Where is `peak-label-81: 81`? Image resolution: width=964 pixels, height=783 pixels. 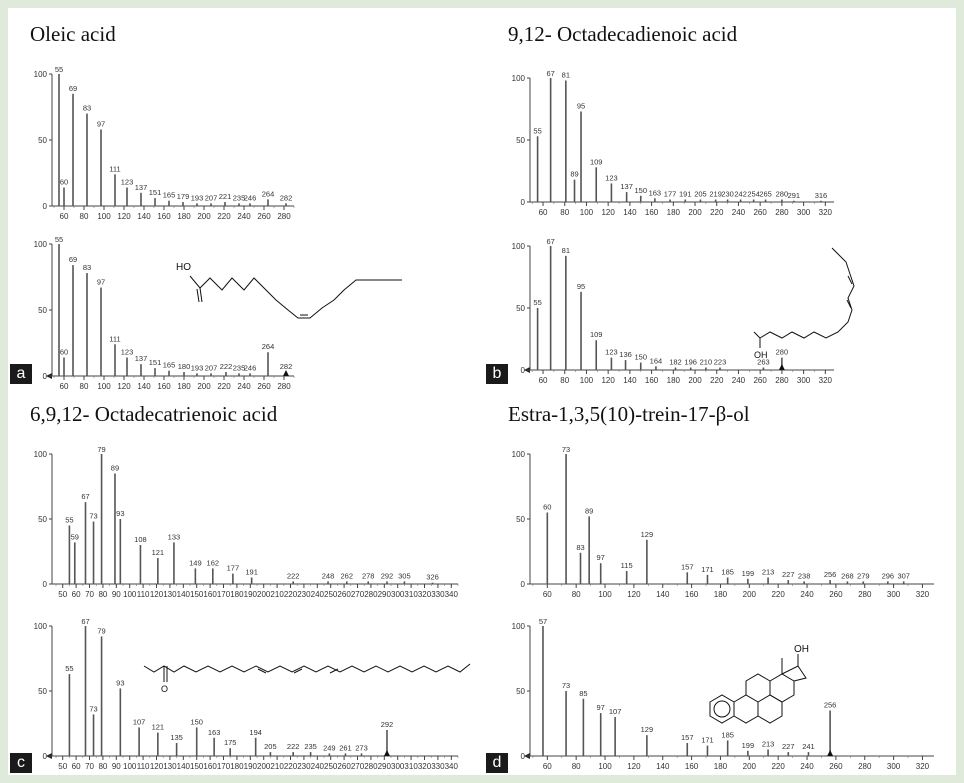 peak-label-81: 81 is located at coordinates (566, 250).